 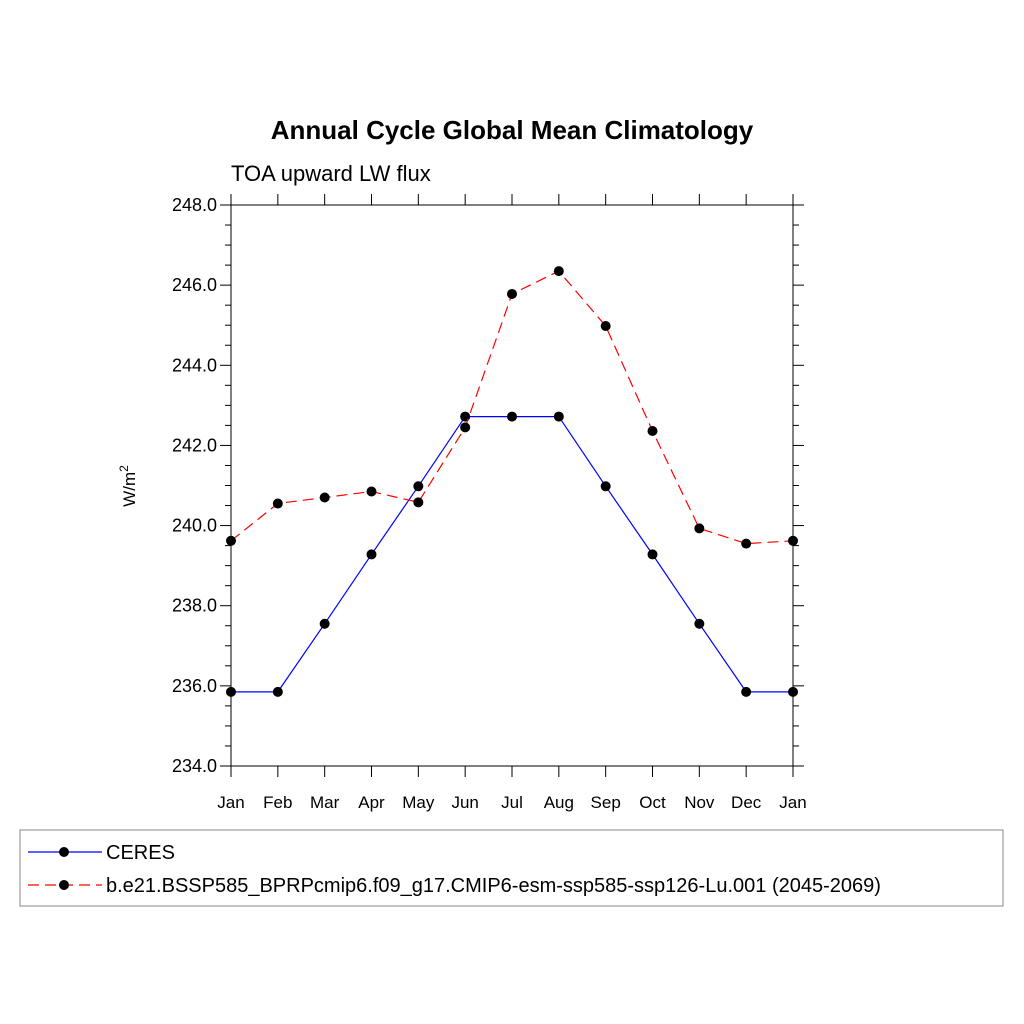 What do you see at coordinates (194, 365) in the screenshot?
I see `y-tick-label: 244.0` at bounding box center [194, 365].